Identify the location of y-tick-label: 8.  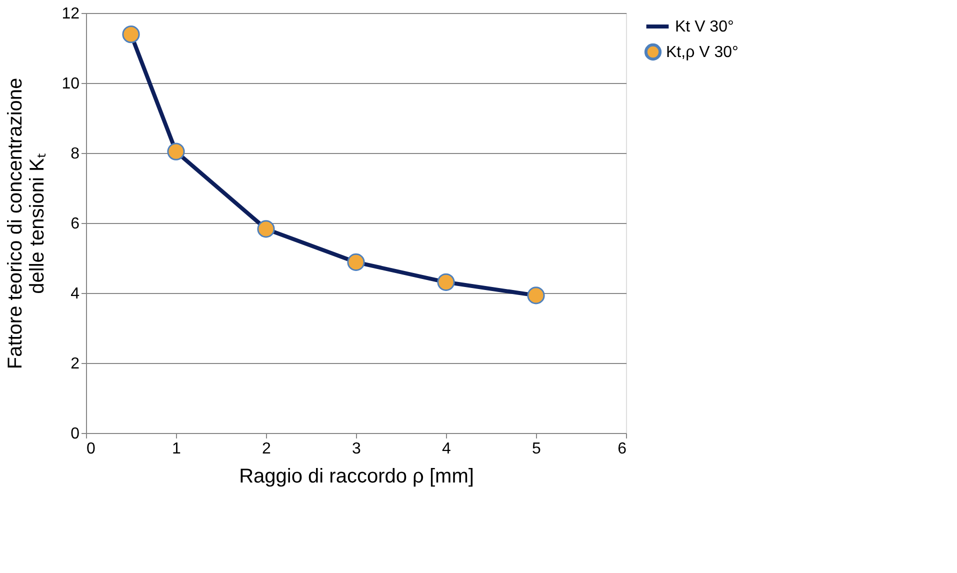
(75, 154).